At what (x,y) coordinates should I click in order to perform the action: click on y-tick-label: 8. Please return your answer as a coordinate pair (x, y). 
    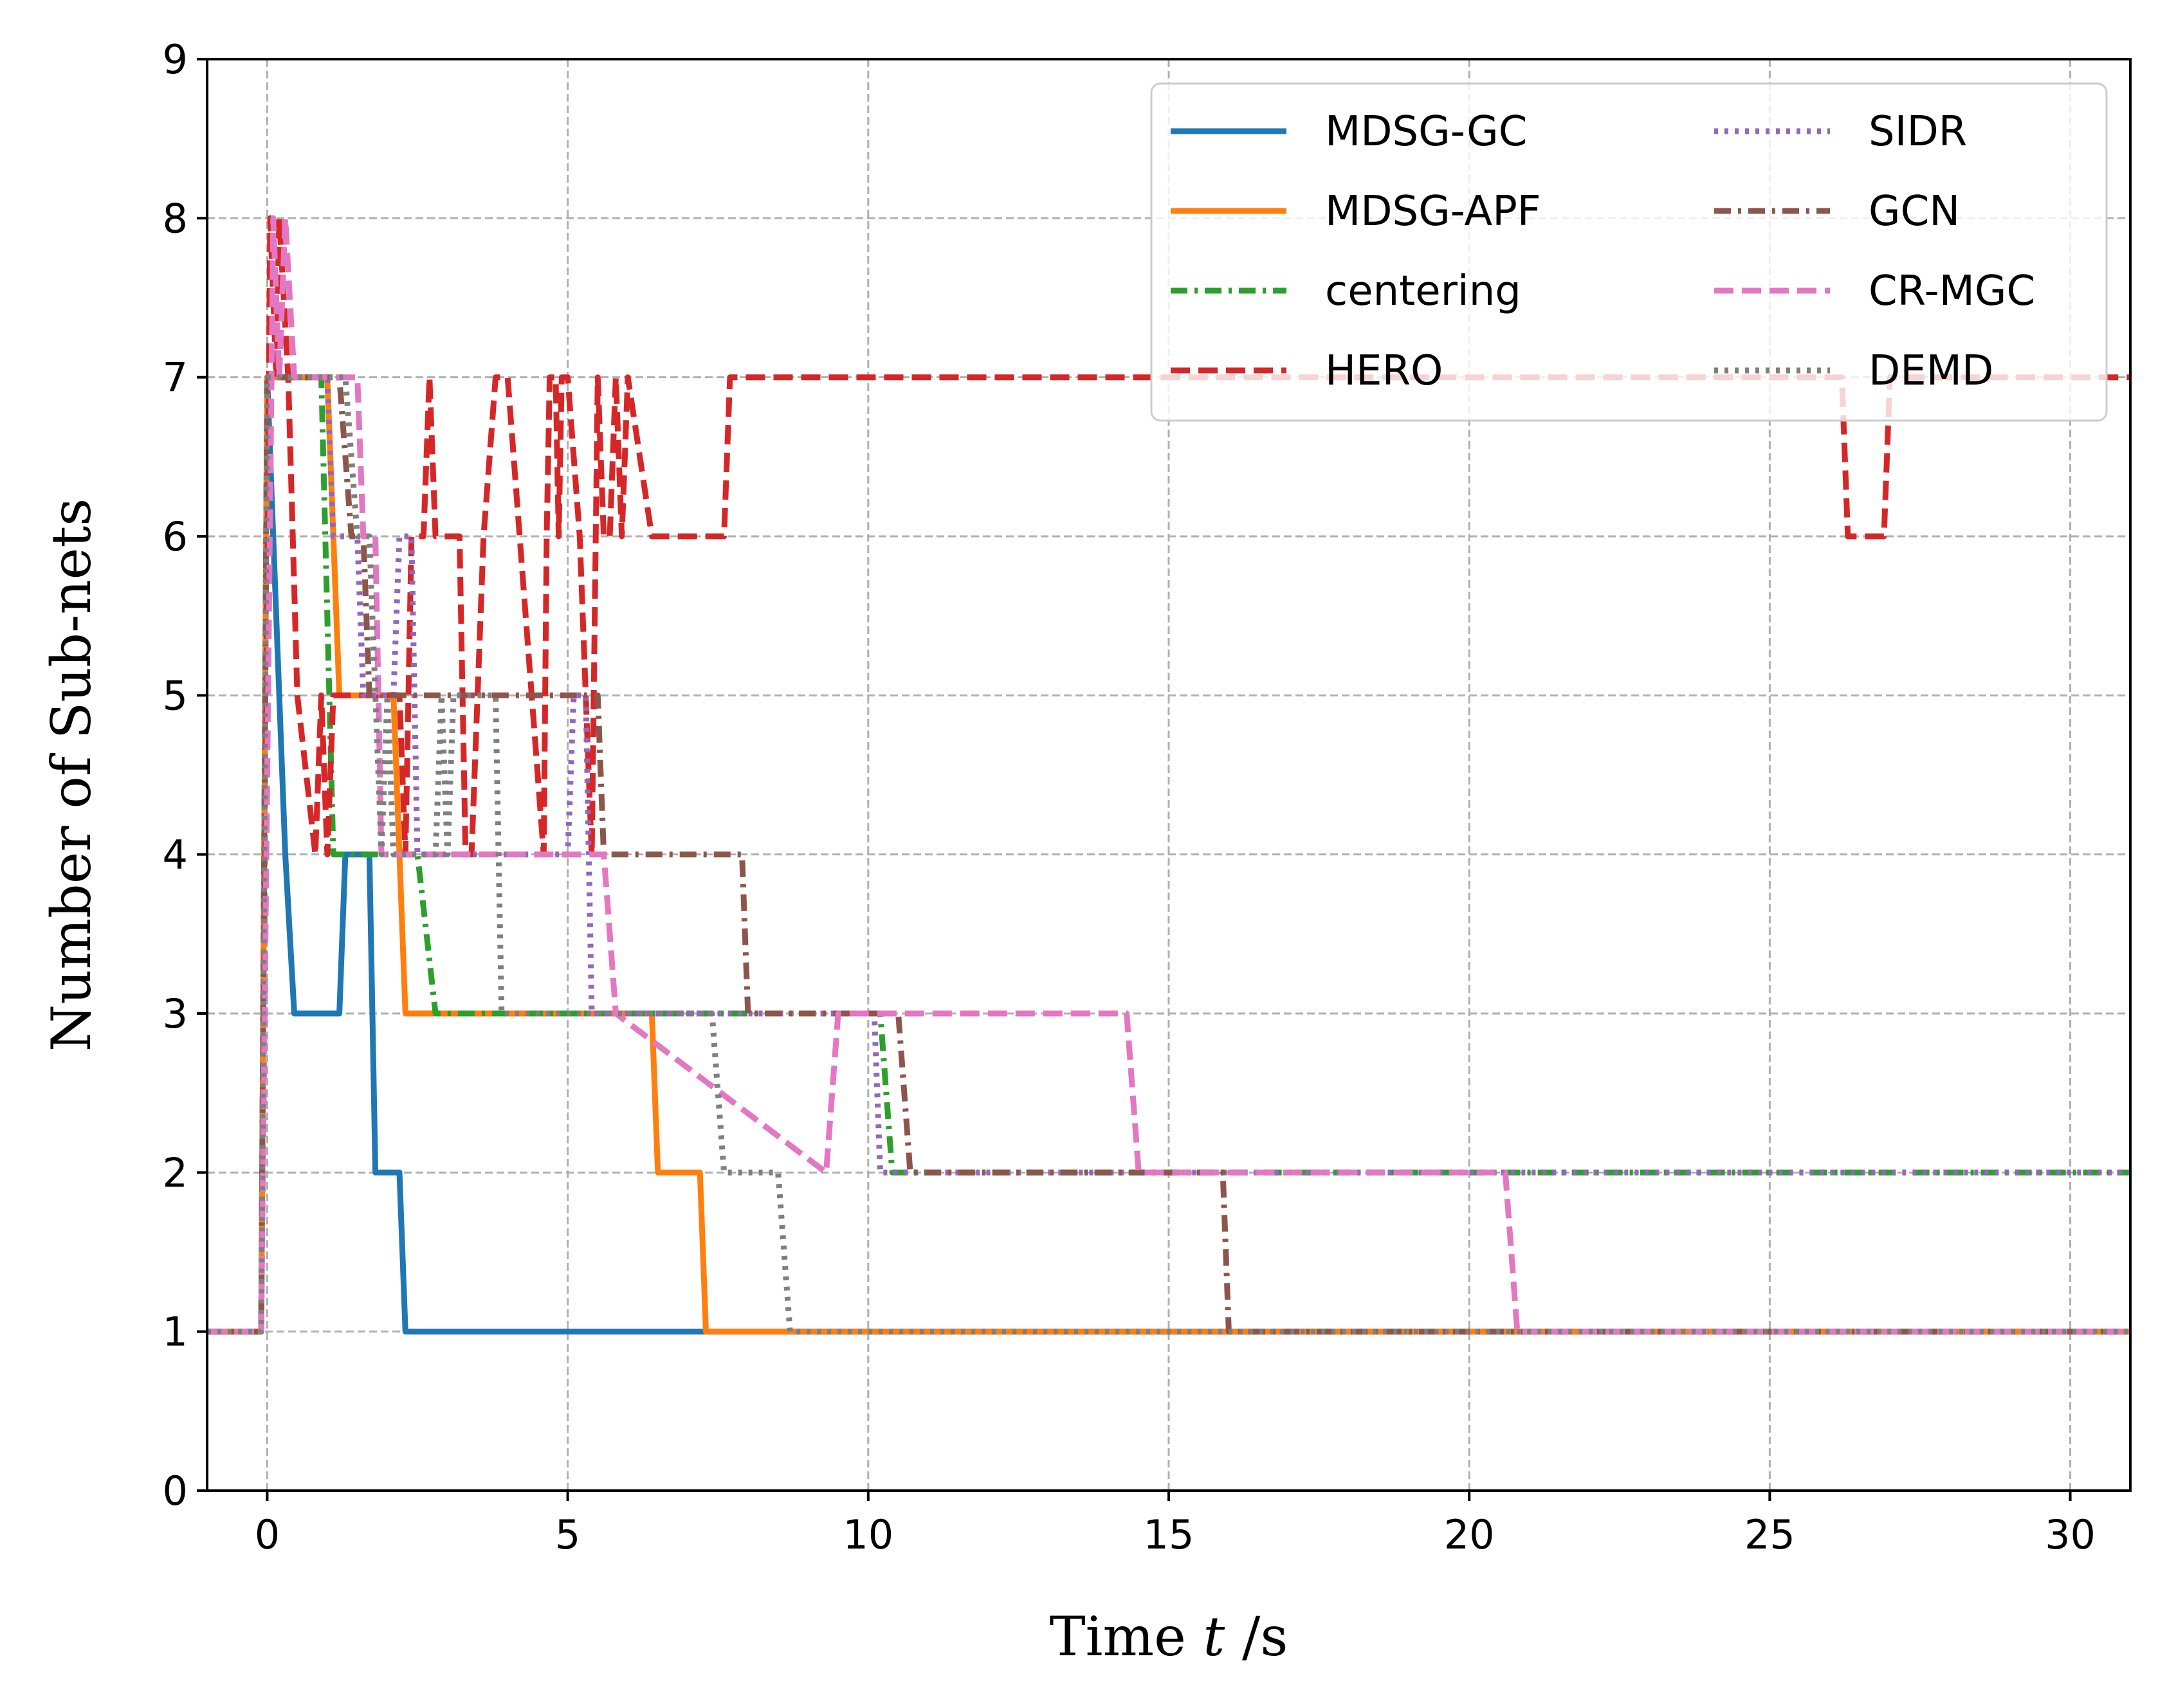
    Looking at the image, I should click on (175, 218).